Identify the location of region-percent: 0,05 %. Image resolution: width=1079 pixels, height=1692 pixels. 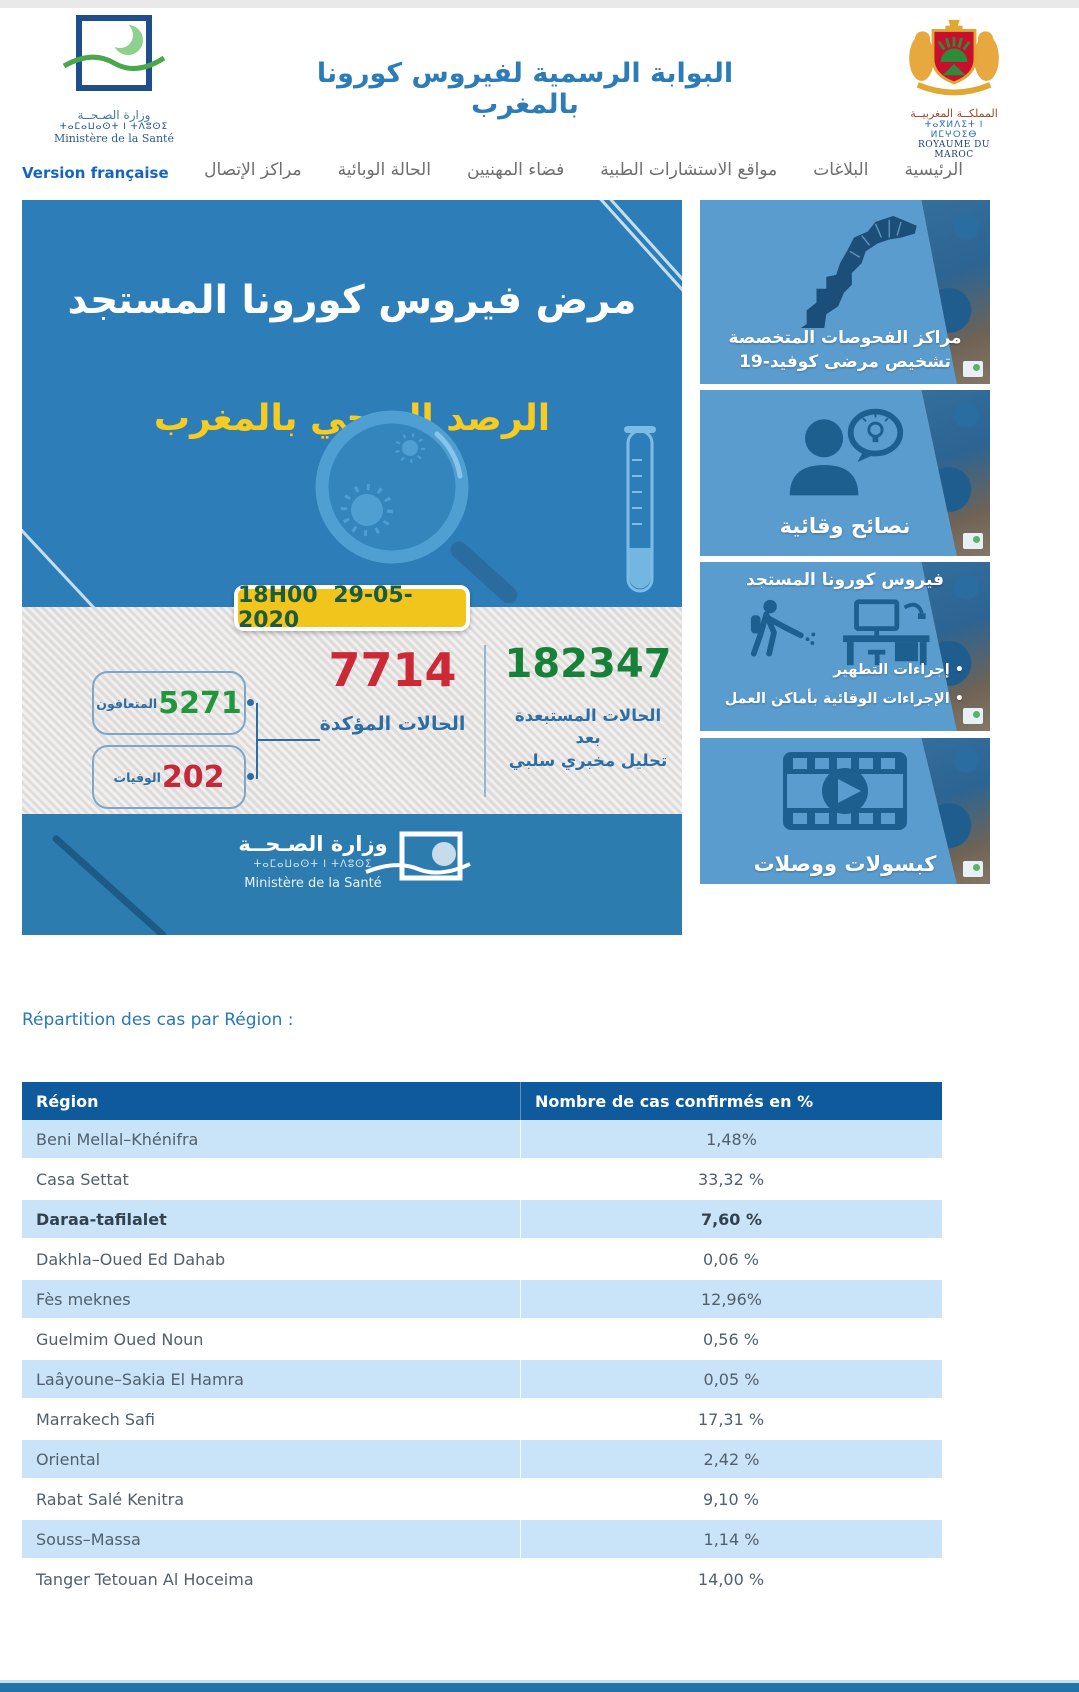
(731, 1379).